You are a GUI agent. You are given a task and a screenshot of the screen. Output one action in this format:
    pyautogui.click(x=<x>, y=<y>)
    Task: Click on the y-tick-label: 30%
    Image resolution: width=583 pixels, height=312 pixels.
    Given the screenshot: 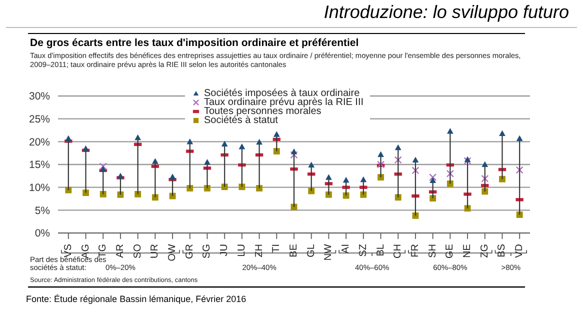 What is the action you would take?
    pyautogui.click(x=39, y=96)
    